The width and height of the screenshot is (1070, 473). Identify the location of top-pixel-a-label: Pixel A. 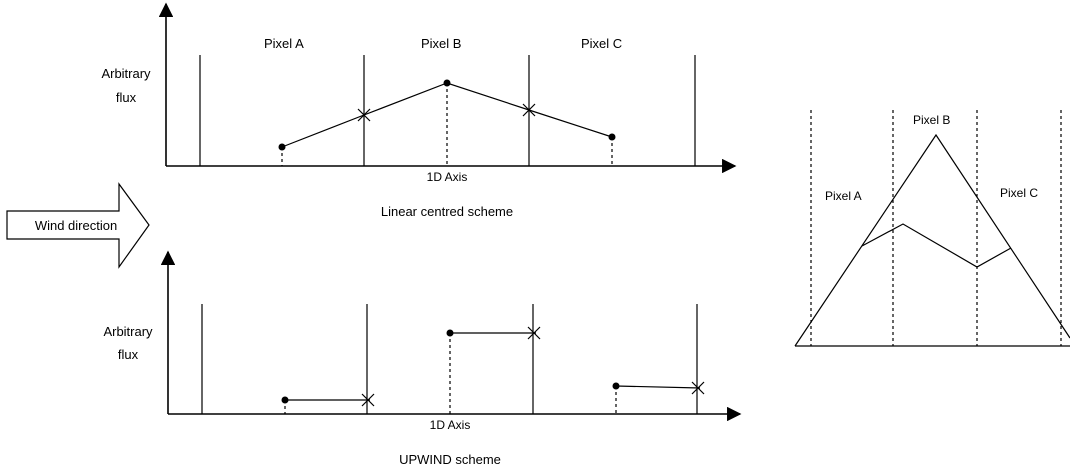
(284, 43).